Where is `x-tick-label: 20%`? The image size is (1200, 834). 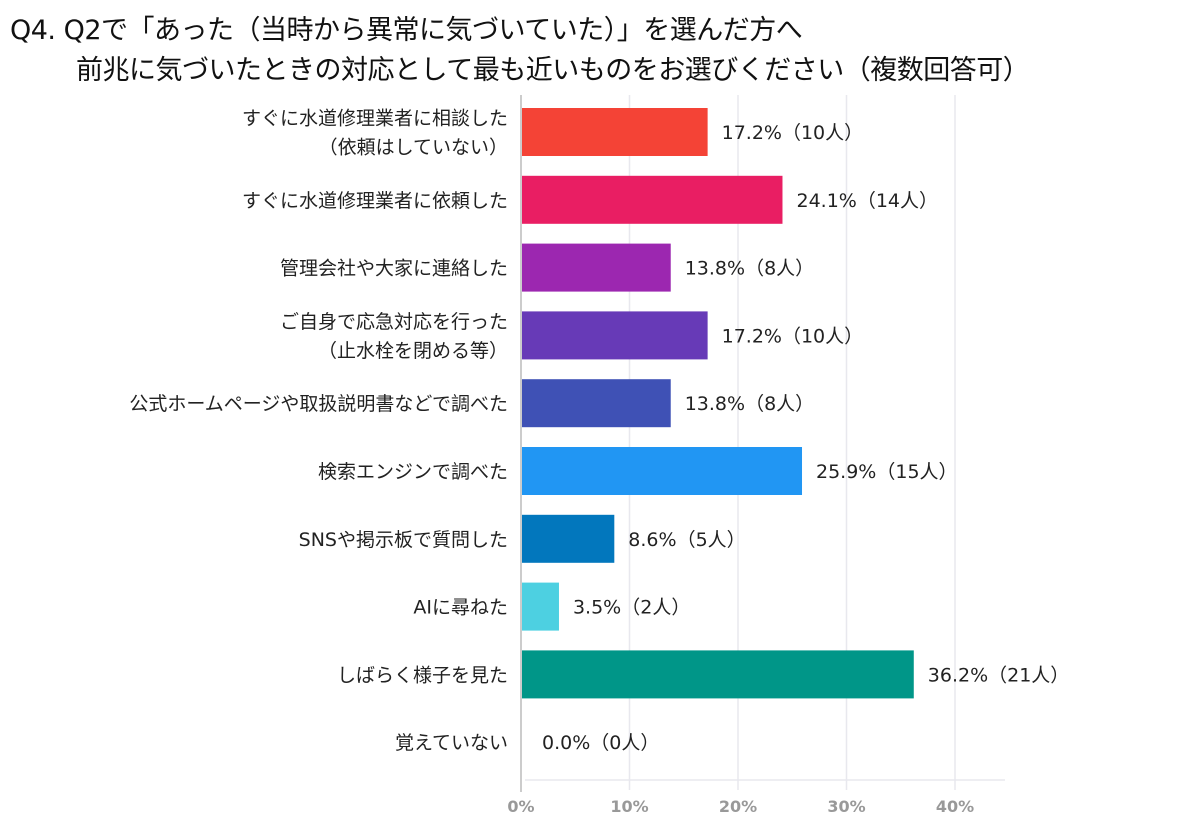
x-tick-label: 20% is located at coordinates (738, 806).